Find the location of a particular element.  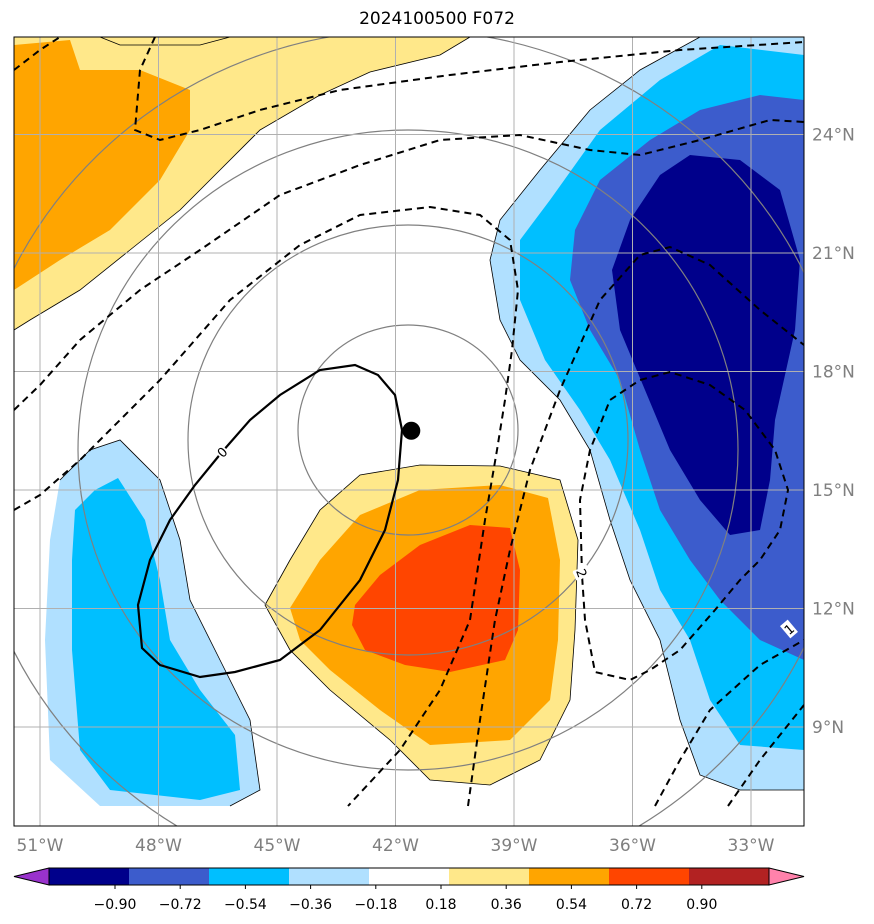

colorbar-high-extend is located at coordinates (786, 876).